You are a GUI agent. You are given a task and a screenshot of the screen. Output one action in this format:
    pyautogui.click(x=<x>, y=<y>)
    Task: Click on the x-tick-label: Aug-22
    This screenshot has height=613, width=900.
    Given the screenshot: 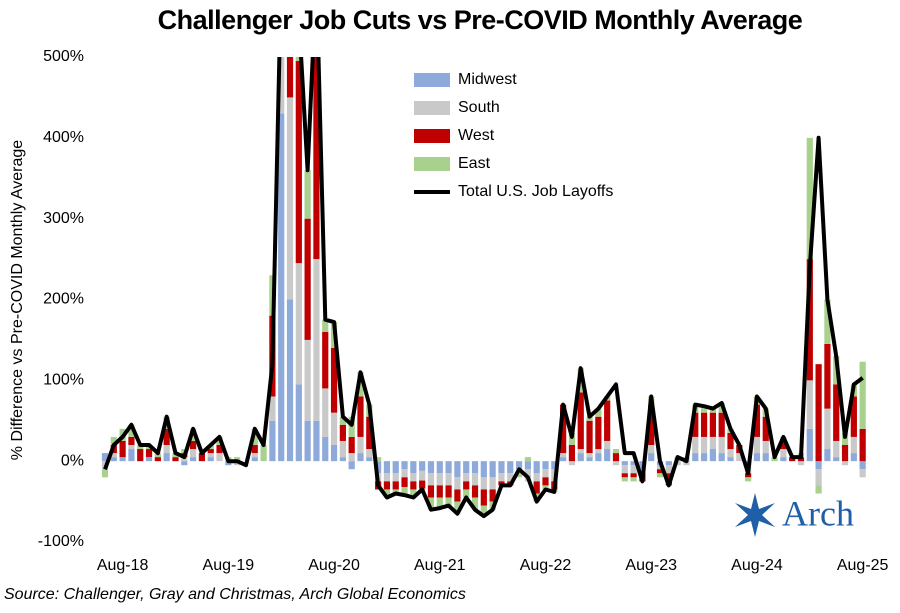 What is the action you would take?
    pyautogui.click(x=546, y=565)
    